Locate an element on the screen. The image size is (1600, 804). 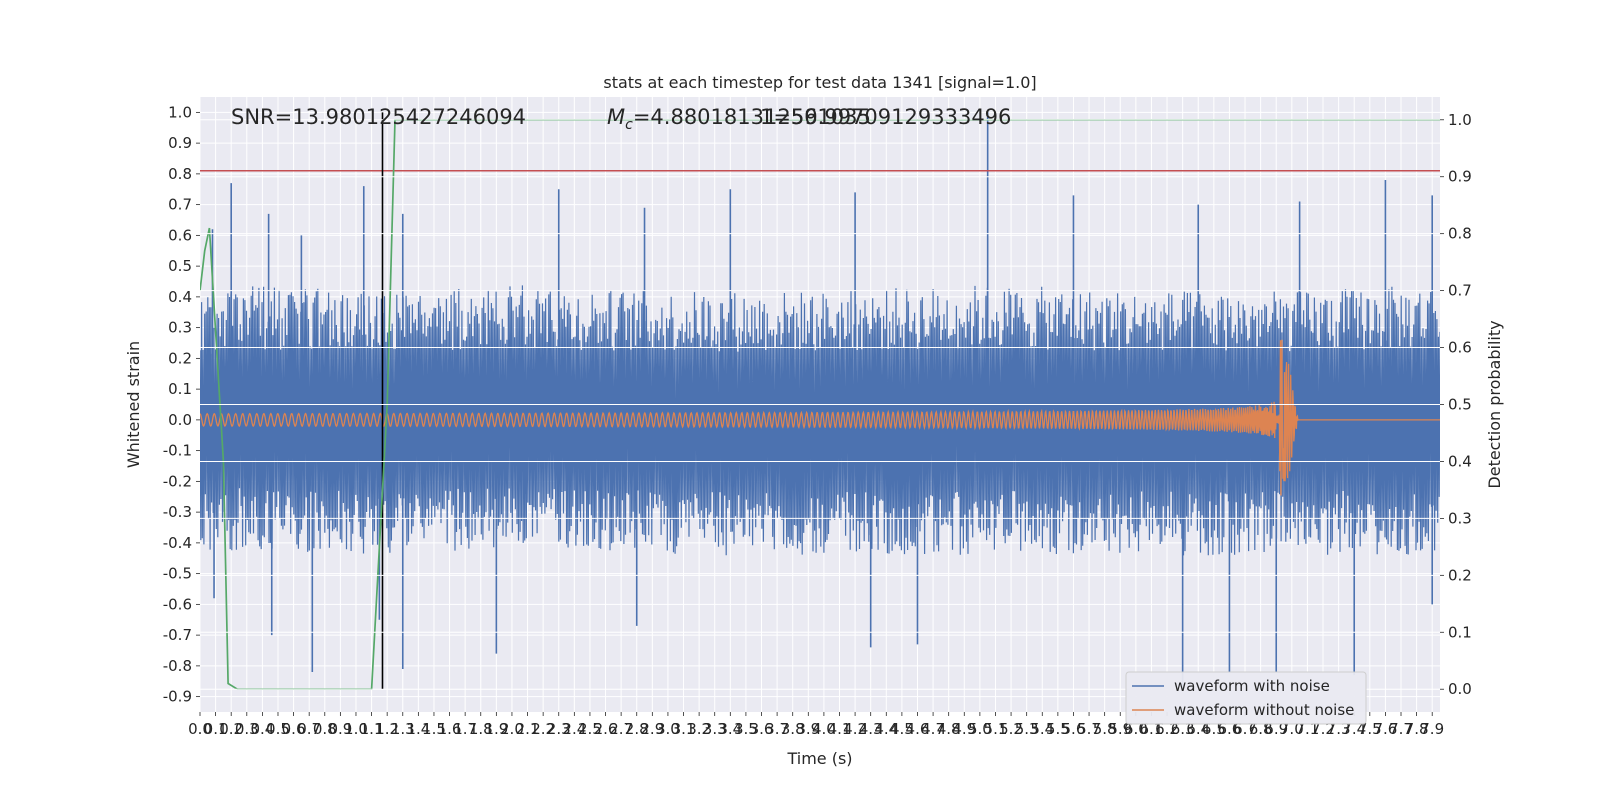
y-tick-label: 0.9 is located at coordinates (180, 143).